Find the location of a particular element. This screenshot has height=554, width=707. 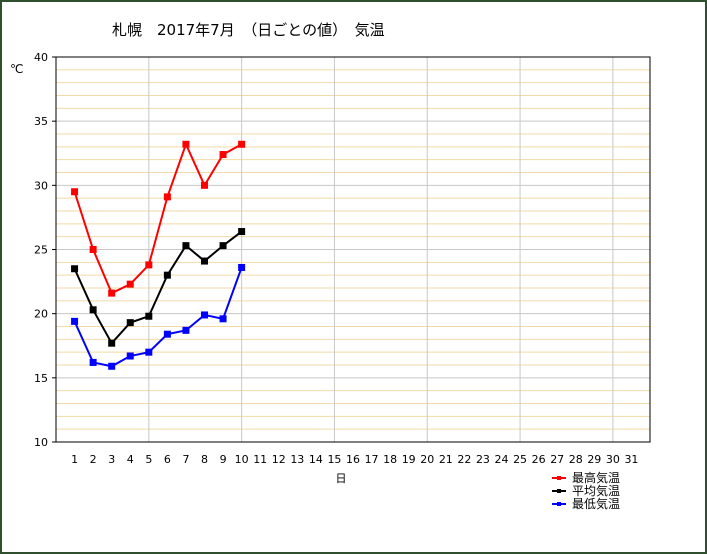

y-tick-label: 30 is located at coordinates (41, 185).